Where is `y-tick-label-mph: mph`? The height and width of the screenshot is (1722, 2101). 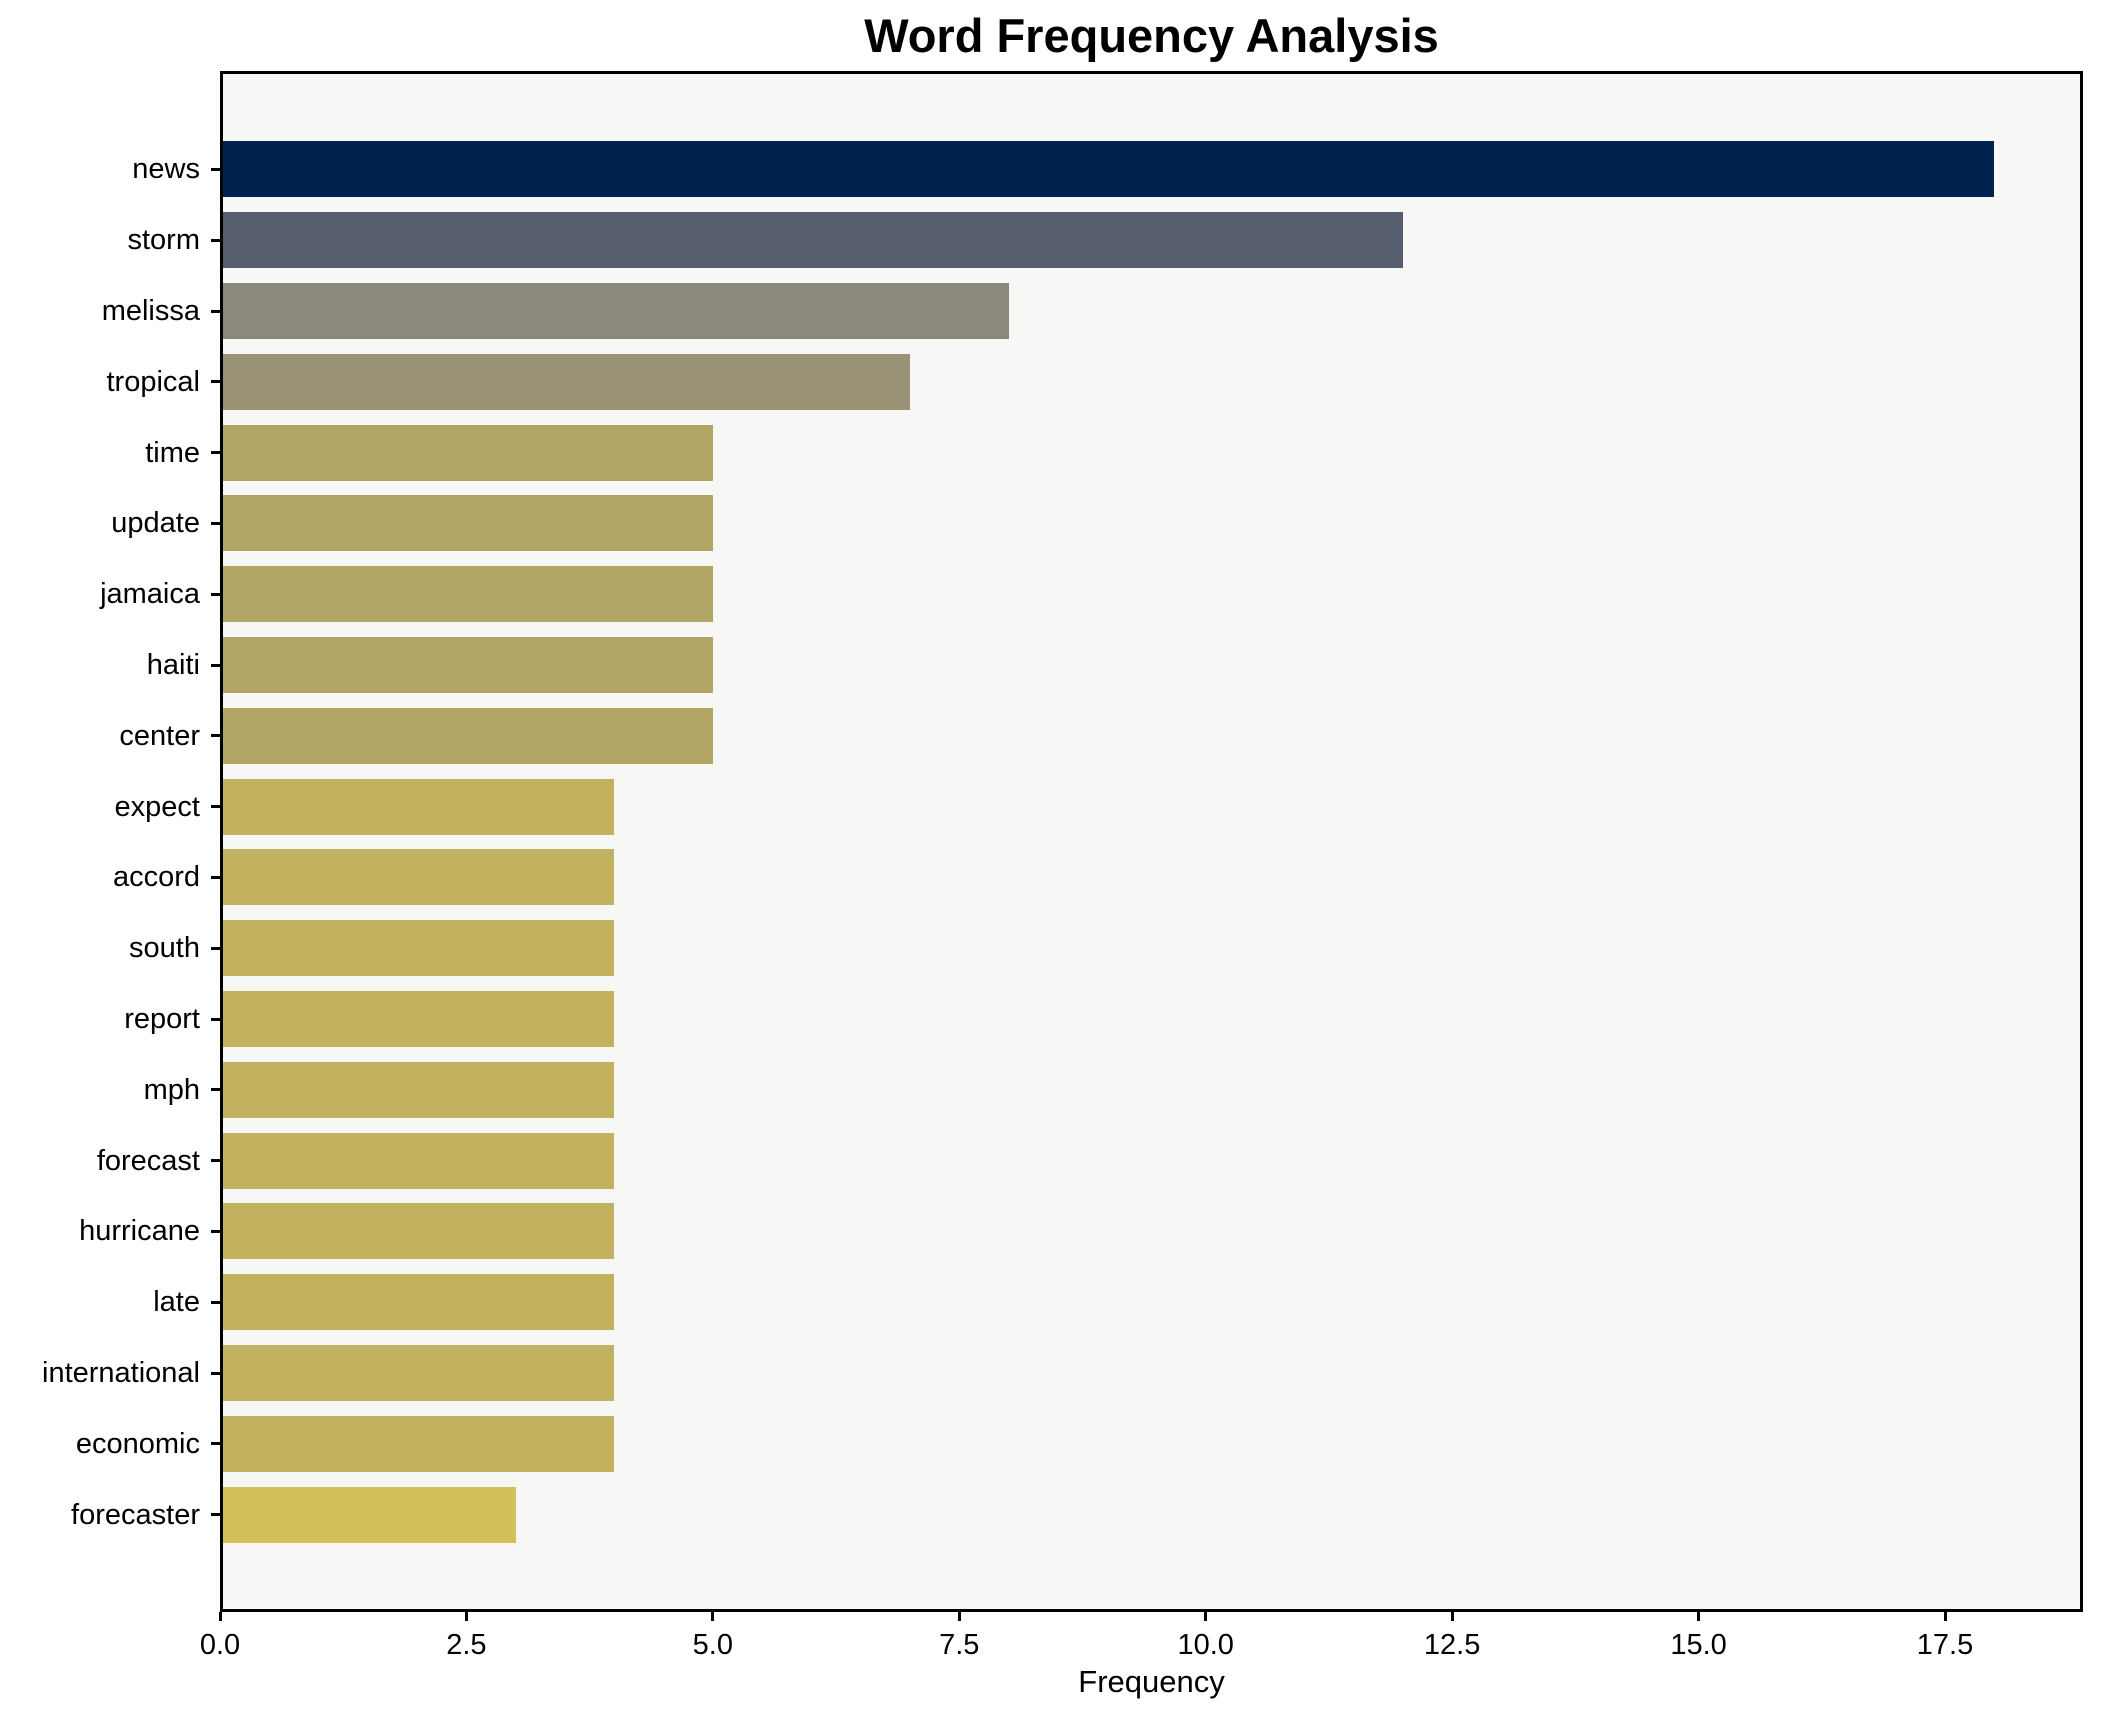
y-tick-label-mph: mph is located at coordinates (171, 1089).